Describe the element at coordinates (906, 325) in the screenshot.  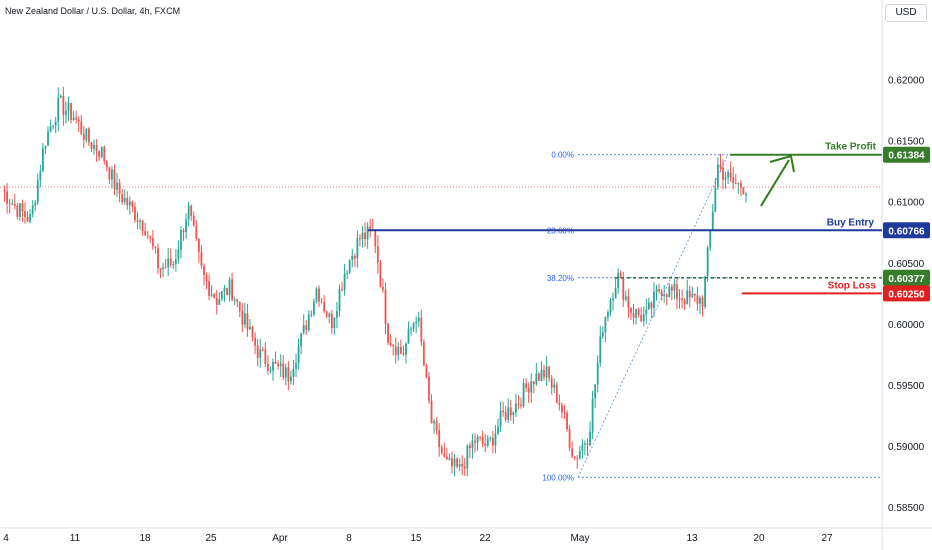
I see `y-tick-label: 0.60000` at that location.